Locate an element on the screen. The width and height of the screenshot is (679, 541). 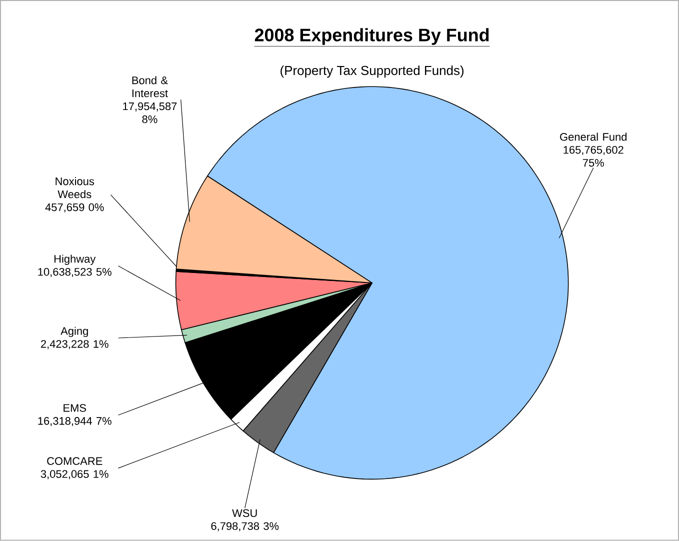
chart-subtitle: (Property Tax Supported Funds) is located at coordinates (372, 72).